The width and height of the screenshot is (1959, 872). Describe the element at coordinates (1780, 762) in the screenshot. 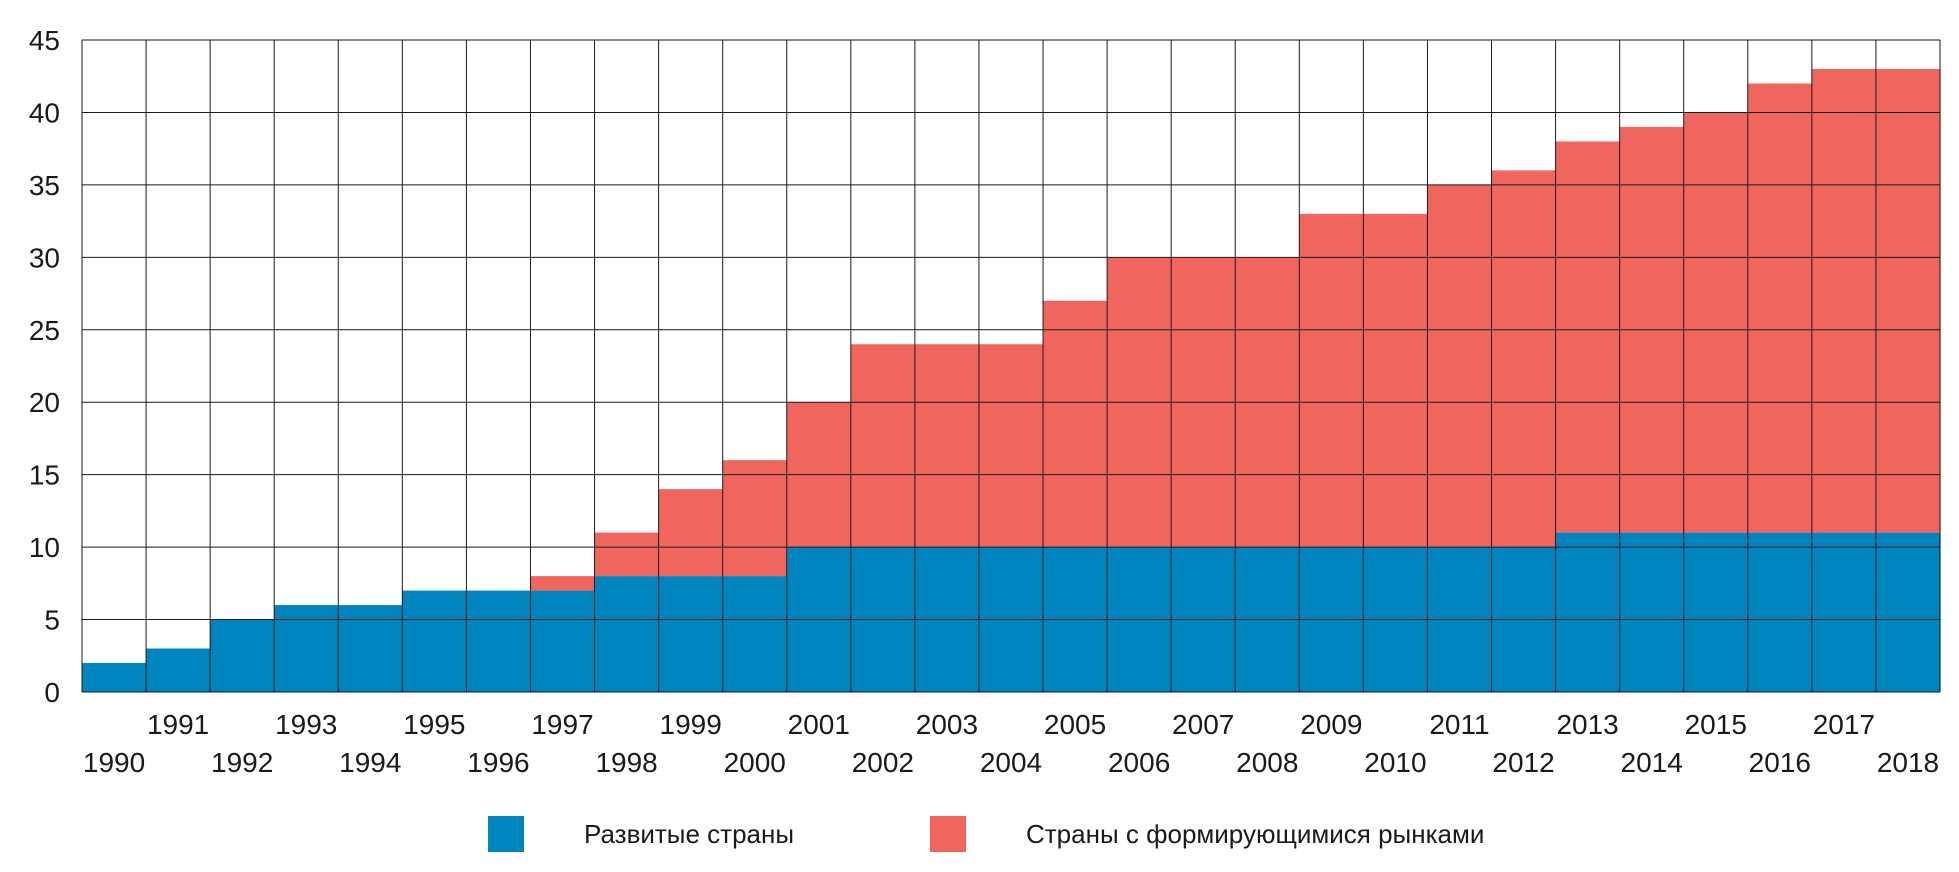

I see `x-tick-label-2016: 2016` at that location.